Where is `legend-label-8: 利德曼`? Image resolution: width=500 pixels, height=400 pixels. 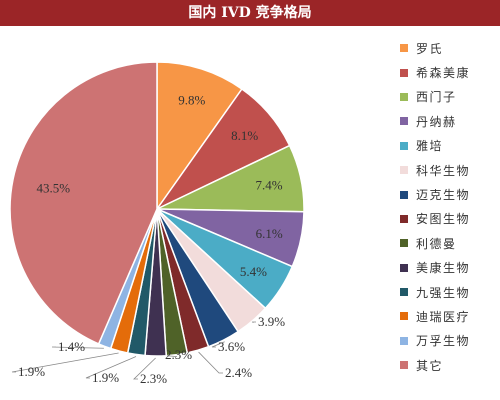 legend-label-8: 利德曼 is located at coordinates (436, 243).